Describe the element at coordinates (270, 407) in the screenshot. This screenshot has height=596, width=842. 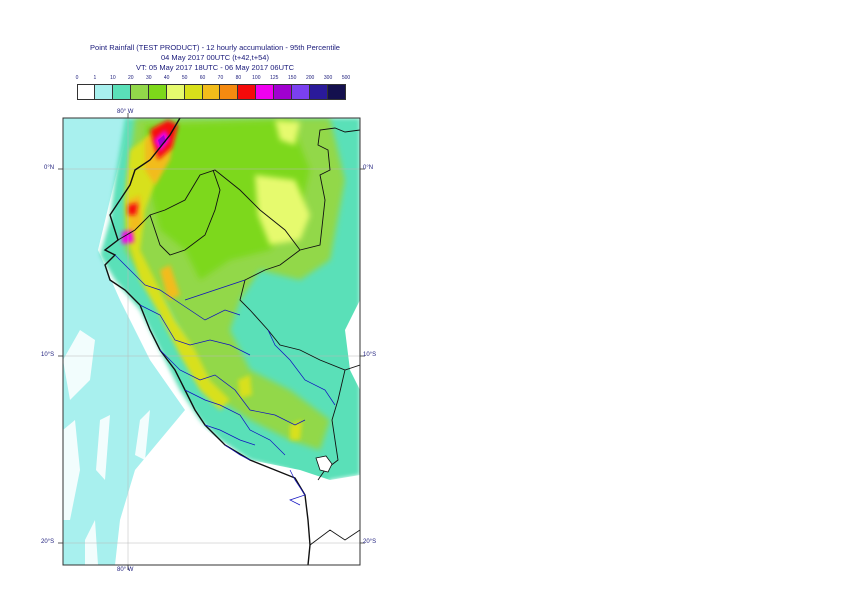
I see `interior-precip-yellow` at that location.